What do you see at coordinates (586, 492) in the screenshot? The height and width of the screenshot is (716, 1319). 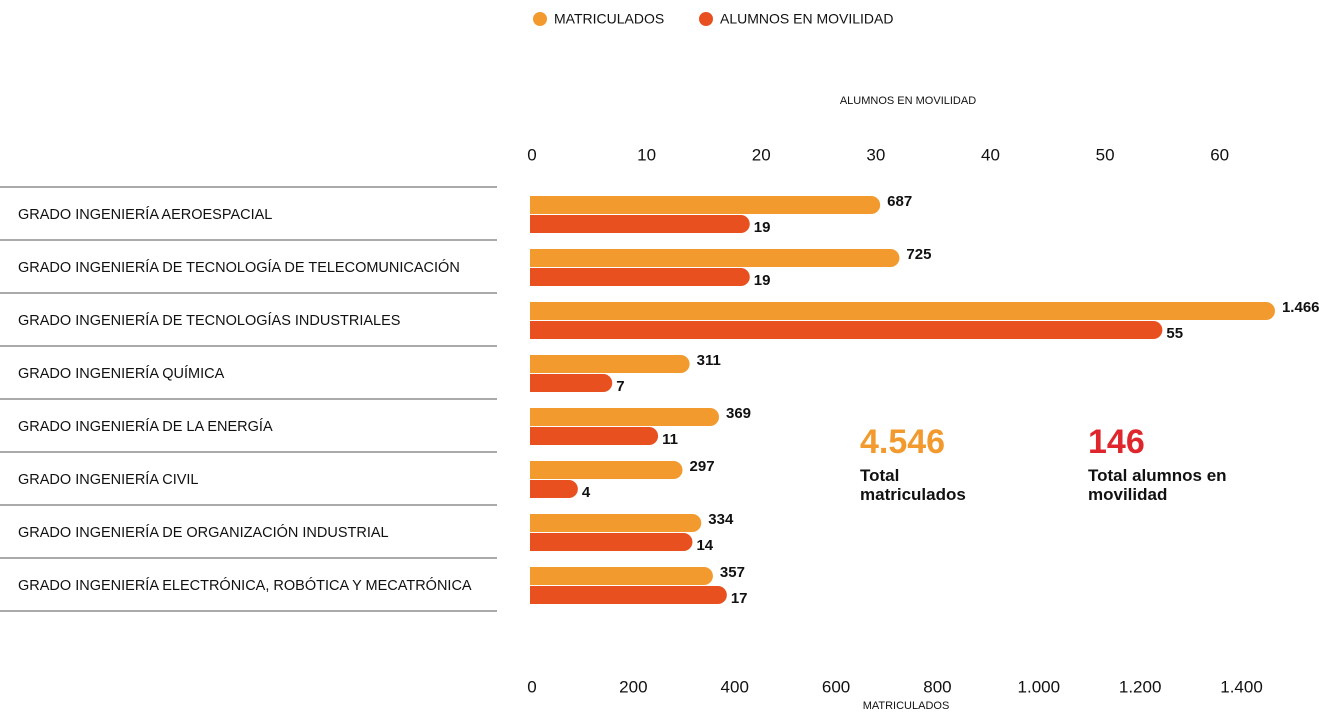 I see `value-label: 4` at bounding box center [586, 492].